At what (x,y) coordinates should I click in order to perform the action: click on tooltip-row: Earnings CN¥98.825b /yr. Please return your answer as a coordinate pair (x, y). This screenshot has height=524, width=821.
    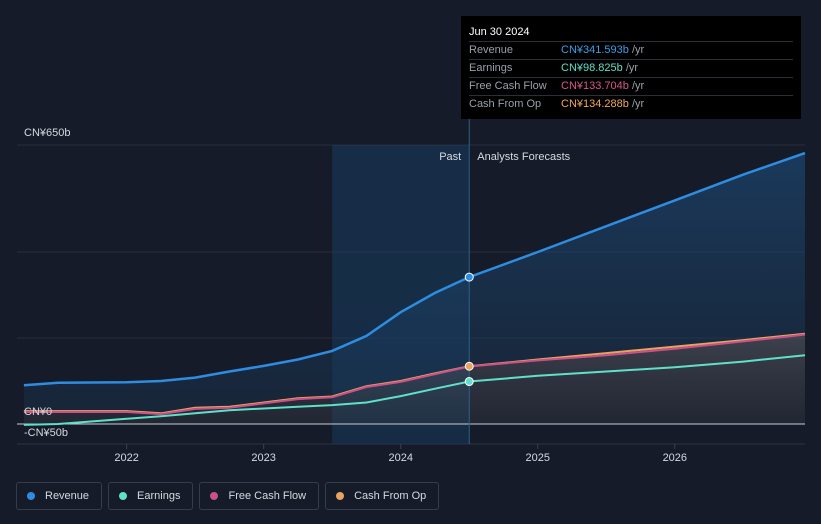
    Looking at the image, I should click on (631, 68).